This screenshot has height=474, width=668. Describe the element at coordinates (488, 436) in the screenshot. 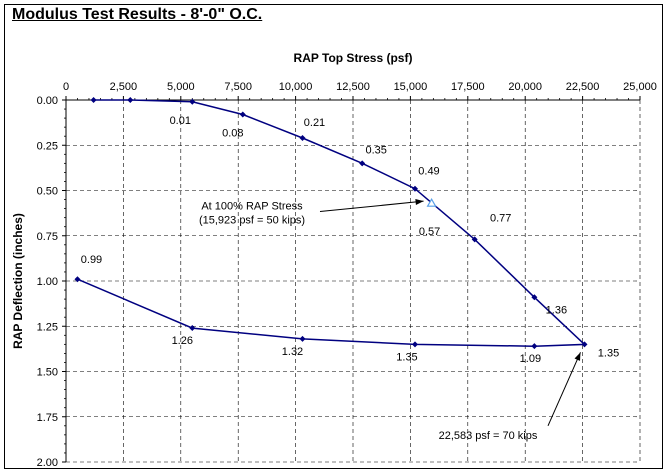

I see `annotation-text: 22,583 psf = 70 kips` at that location.